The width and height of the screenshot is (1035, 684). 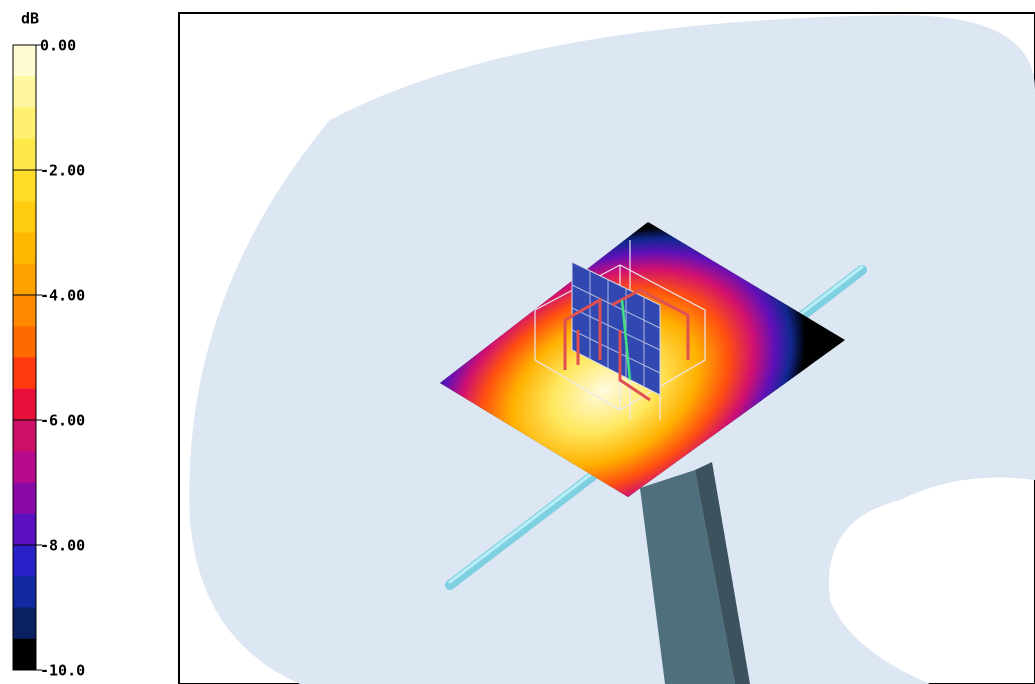 What do you see at coordinates (48, 345) in the screenshot?
I see `legend: dB 0.00 -2.00 -4.00 -6.00 -8.00 -10.0` at bounding box center [48, 345].